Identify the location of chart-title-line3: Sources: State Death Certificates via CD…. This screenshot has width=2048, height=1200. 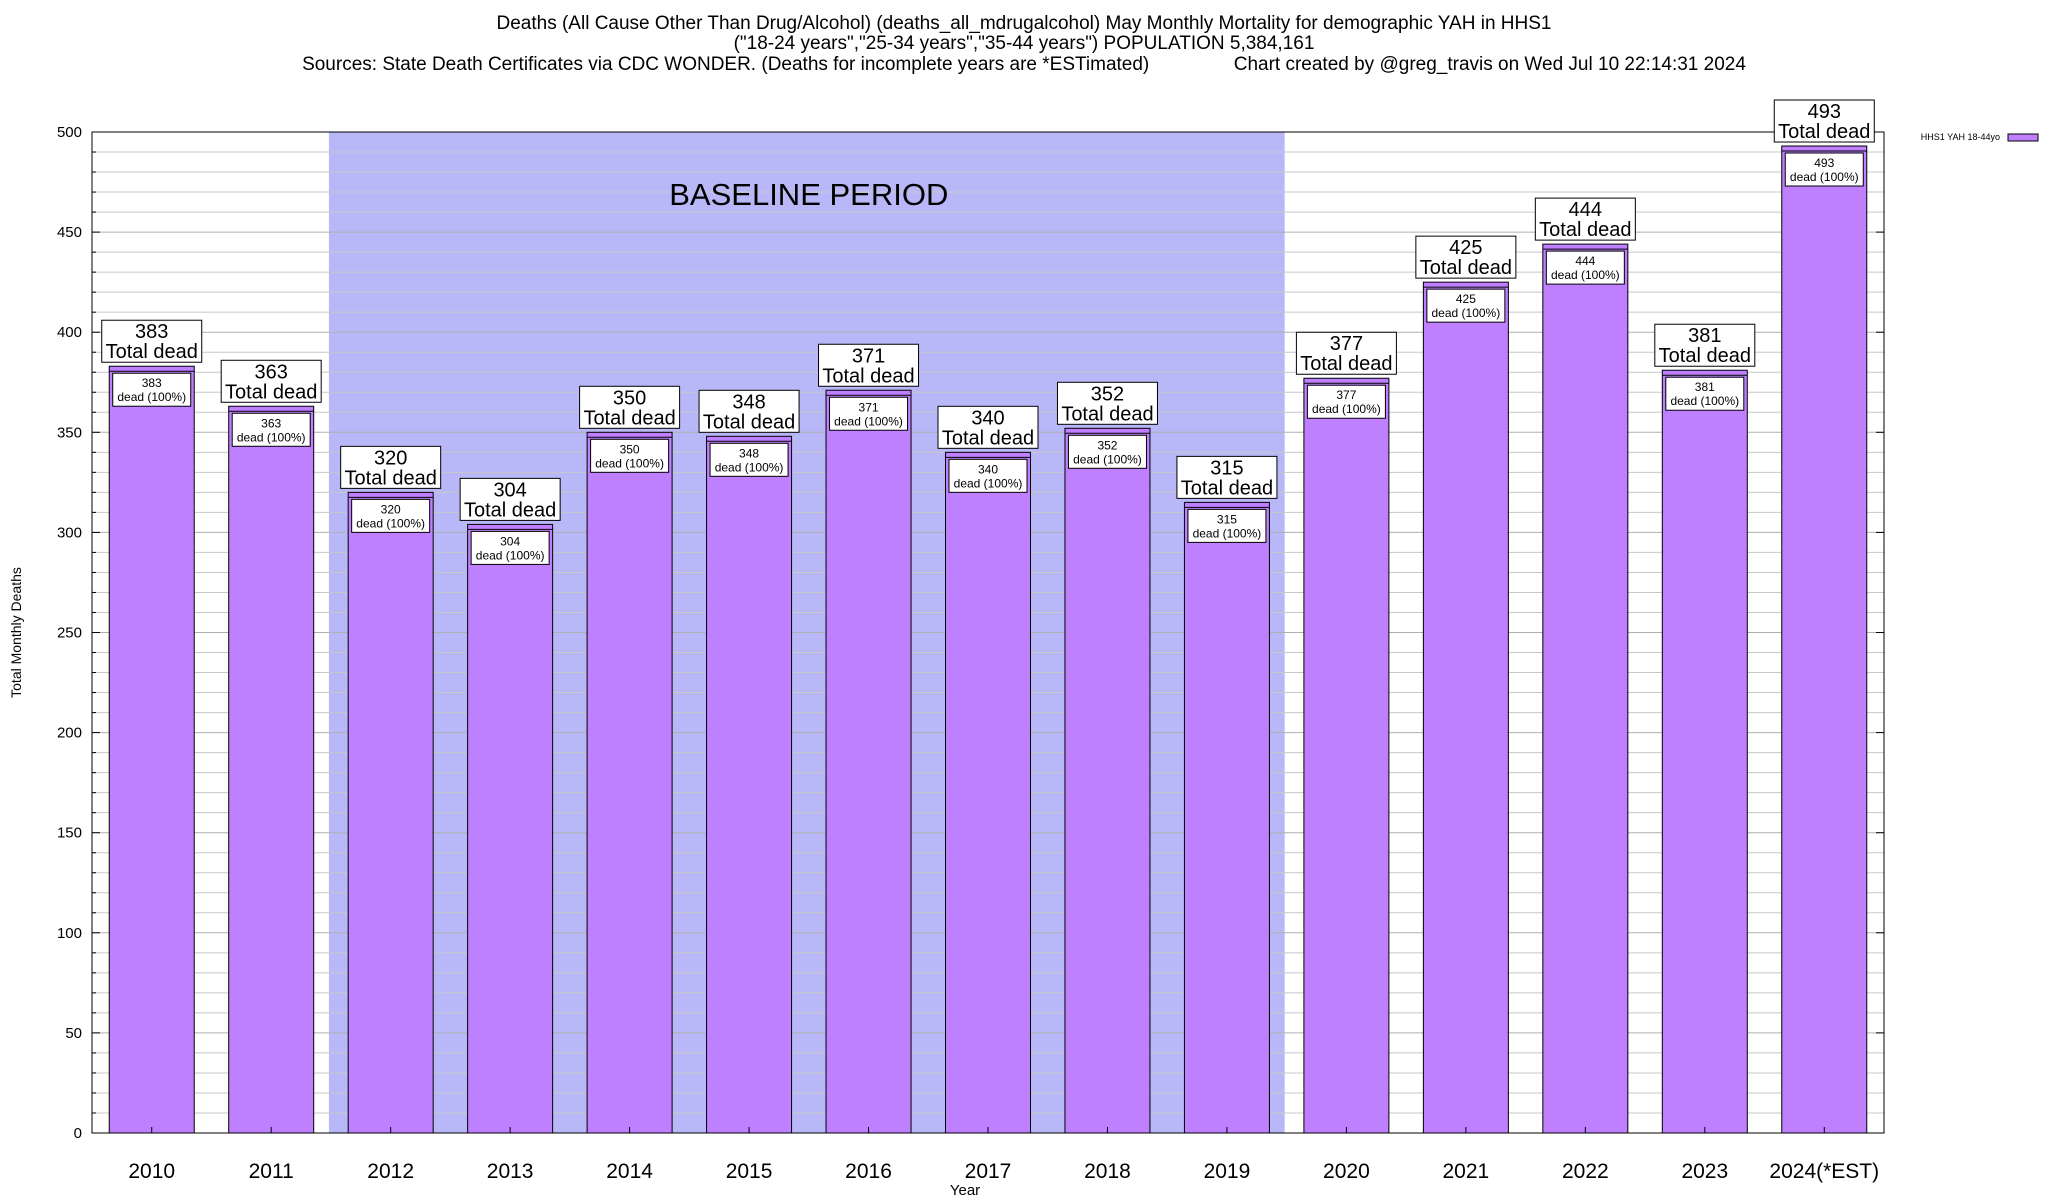
(1024, 64).